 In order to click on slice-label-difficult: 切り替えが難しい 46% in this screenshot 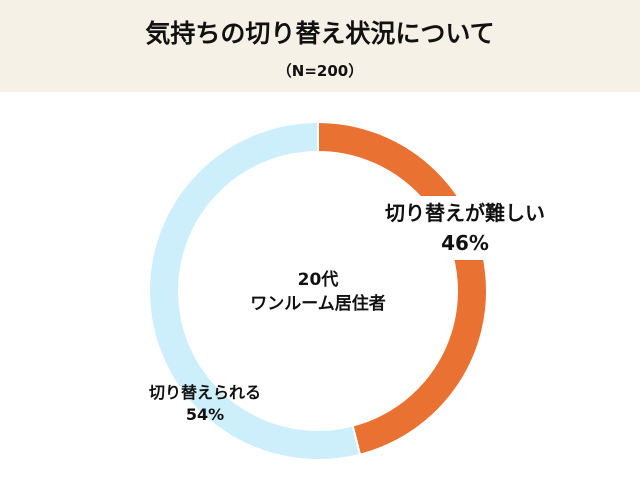, I will do `click(465, 228)`.